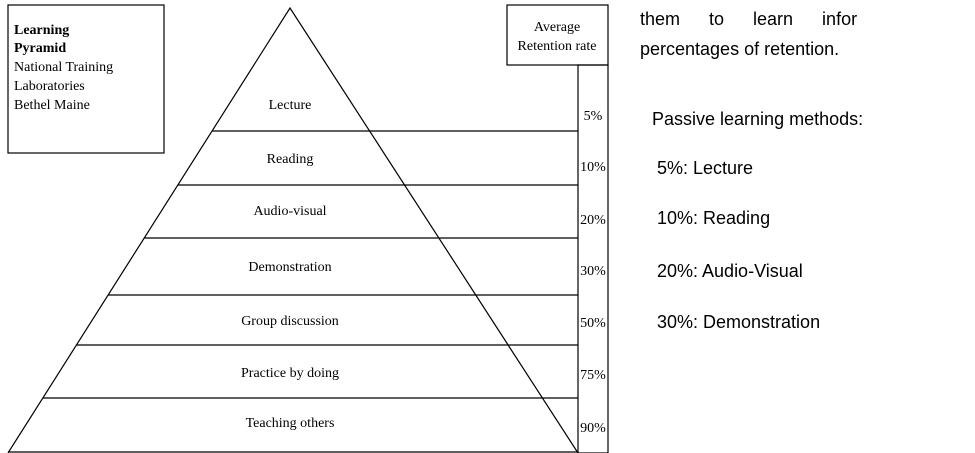 Image resolution: width=975 pixels, height=453 pixels. I want to click on list-item: 30%: Demonstration, so click(738, 322).